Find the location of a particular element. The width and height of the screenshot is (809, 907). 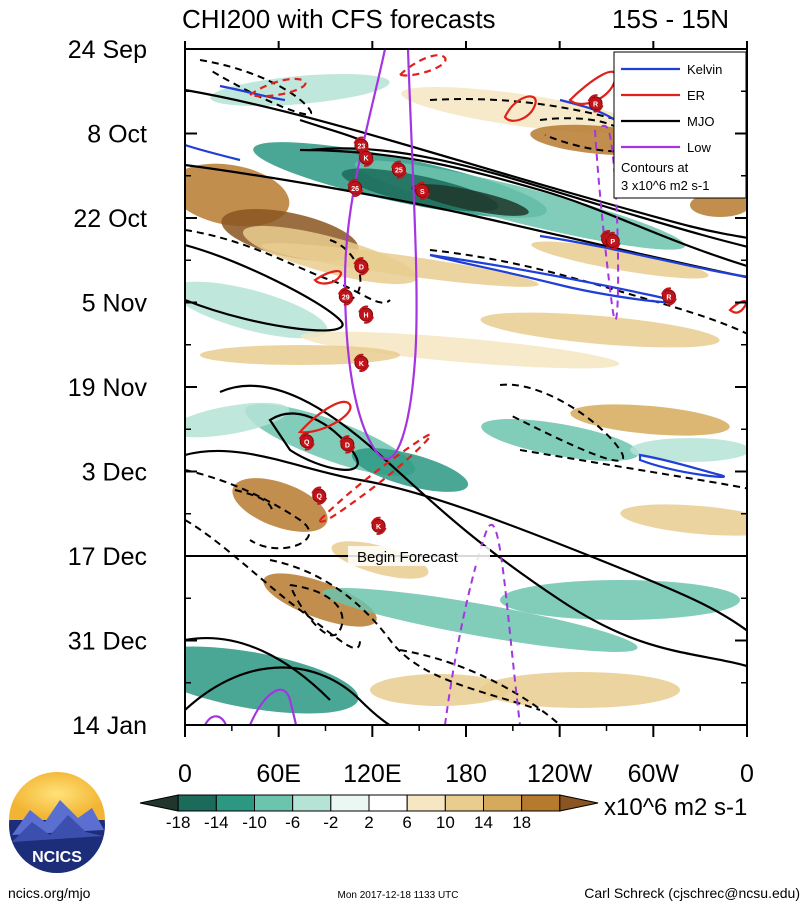

svg-text: 29 is located at coordinates (346, 297).